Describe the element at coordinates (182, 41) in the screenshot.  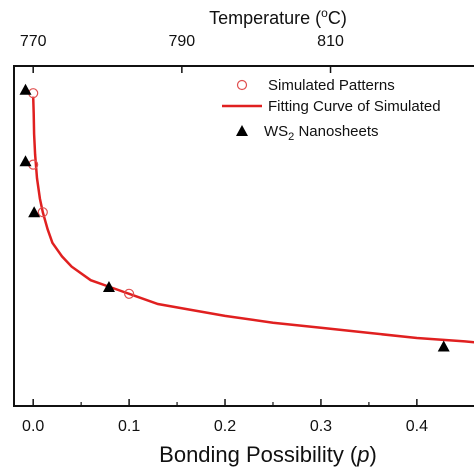
I see `top-tick-label: 790` at that location.